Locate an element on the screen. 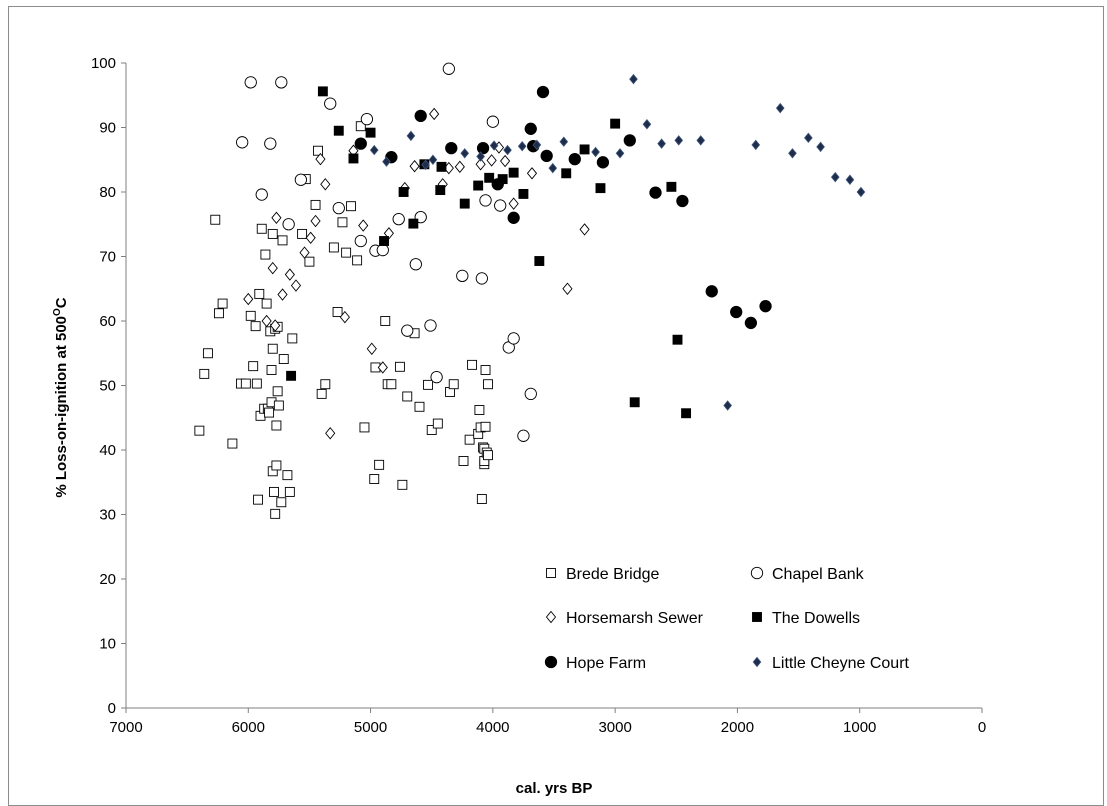  legend-label-little-cheyne-court: Little Cheyne Court is located at coordinates (841, 663).